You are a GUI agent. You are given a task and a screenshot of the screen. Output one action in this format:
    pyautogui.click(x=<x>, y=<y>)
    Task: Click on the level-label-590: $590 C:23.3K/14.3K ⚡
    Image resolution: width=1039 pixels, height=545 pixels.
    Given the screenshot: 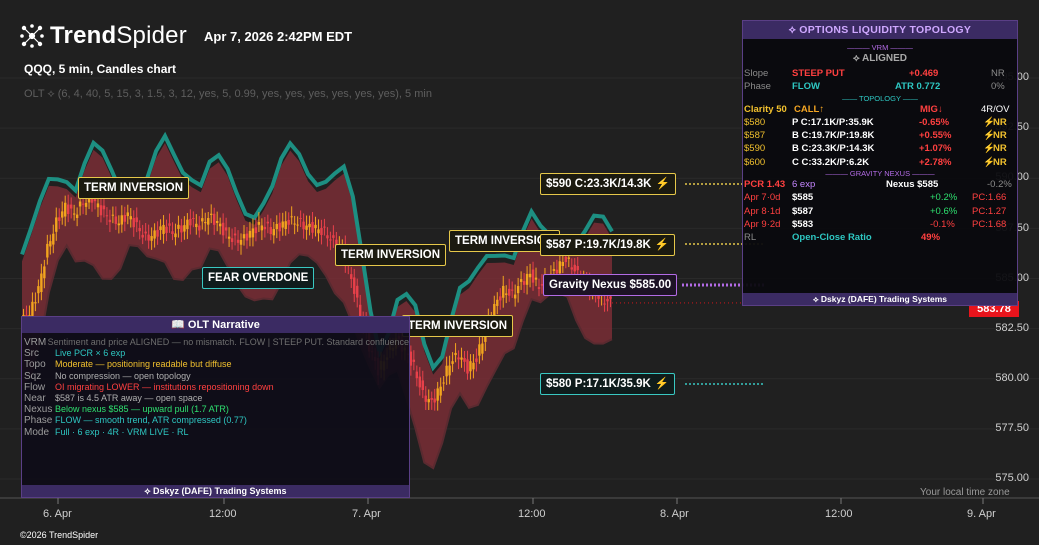 What is the action you would take?
    pyautogui.click(x=608, y=184)
    